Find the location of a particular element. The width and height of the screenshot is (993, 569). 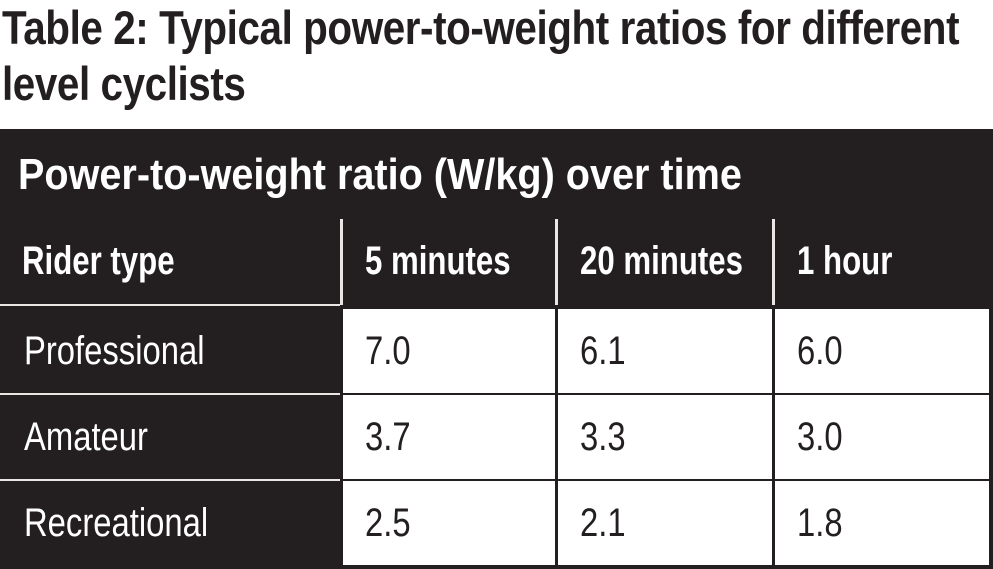

cell-amateur-5min: 3.7 is located at coordinates (449, 437).